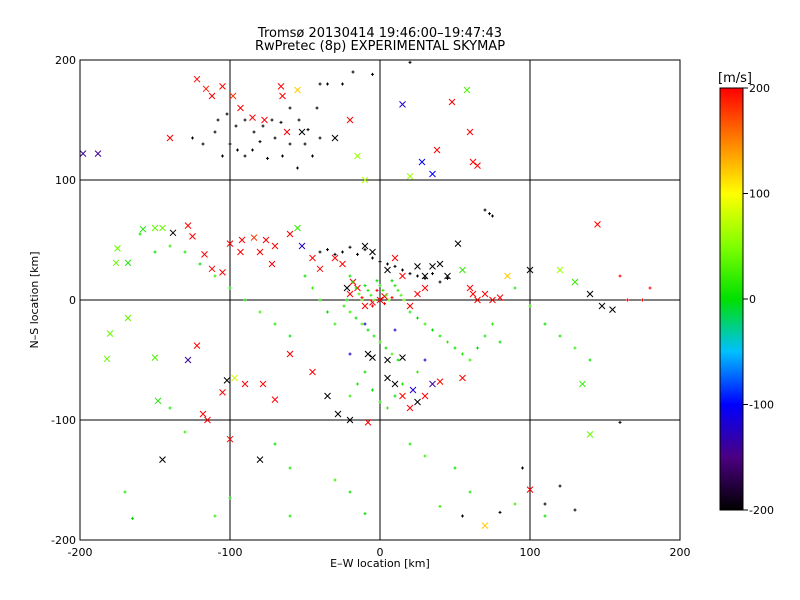 The width and height of the screenshot is (800, 600). What do you see at coordinates (746, 294) in the screenshot?
I see `colorbar: [m/s] 200 100 0 -100 -200` at bounding box center [746, 294].